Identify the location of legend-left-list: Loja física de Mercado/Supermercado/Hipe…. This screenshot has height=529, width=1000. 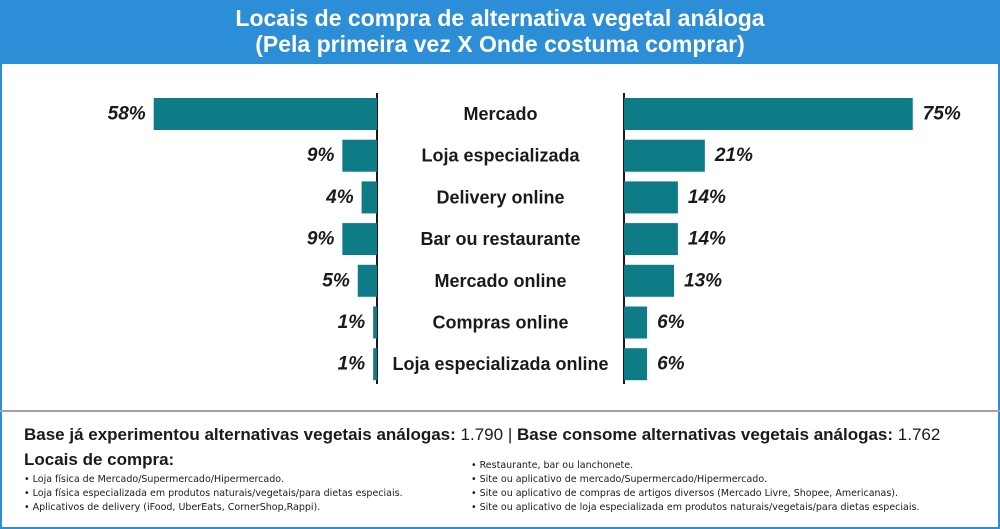
(213, 494).